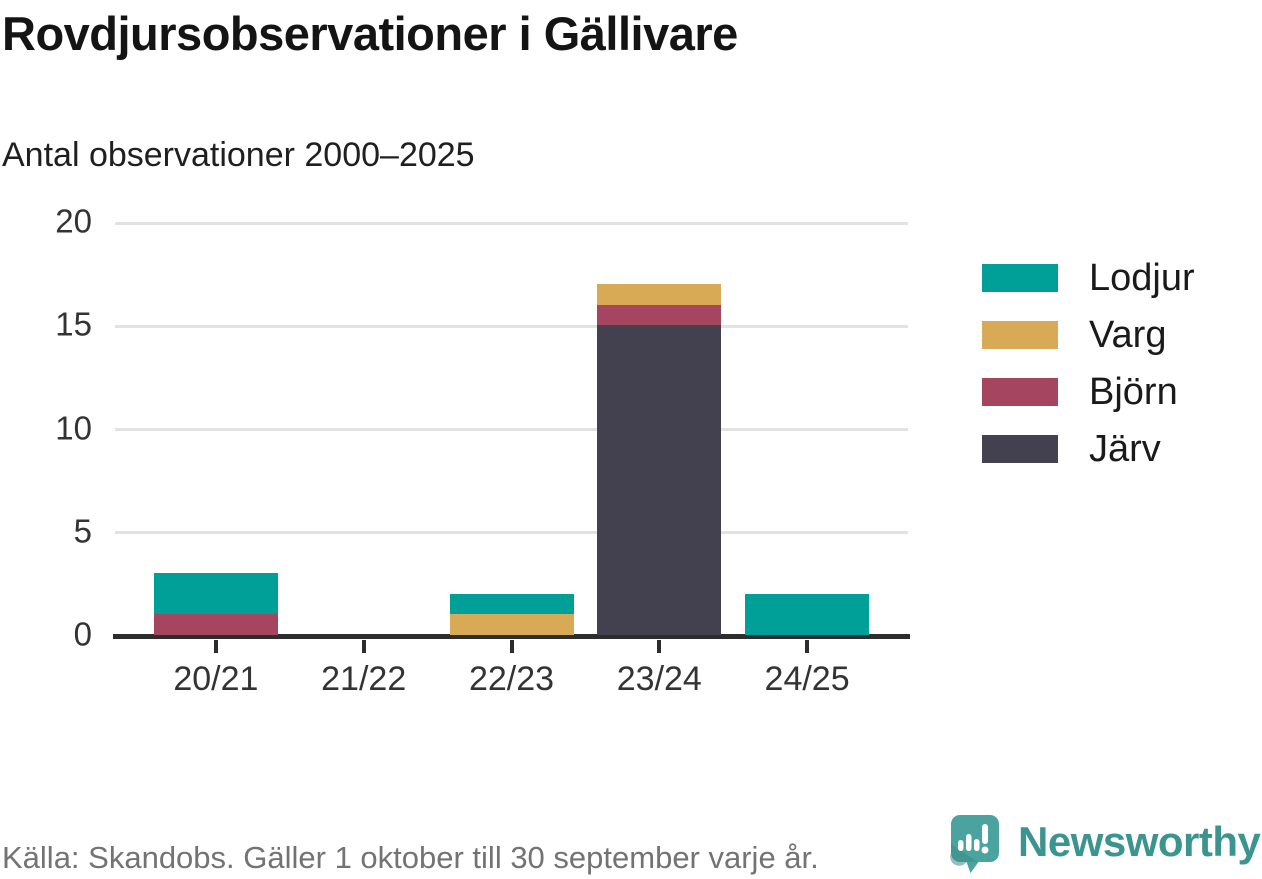 The image size is (1262, 879). I want to click on legend-item-björn: Björn, so click(1088, 392).